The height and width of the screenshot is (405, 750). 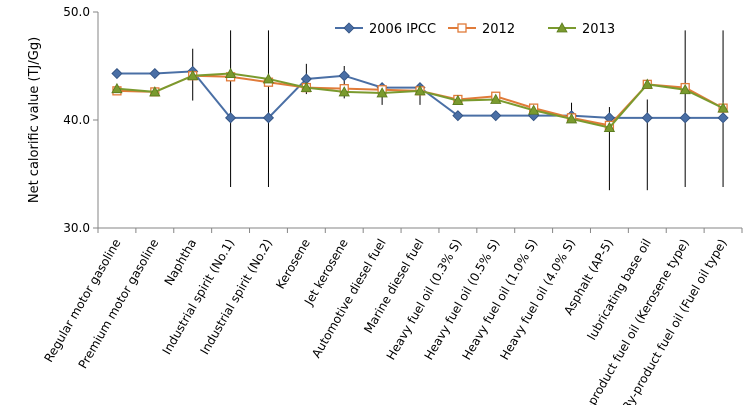 I want to click on legend-item: 2006 IPCC, so click(x=385, y=29).